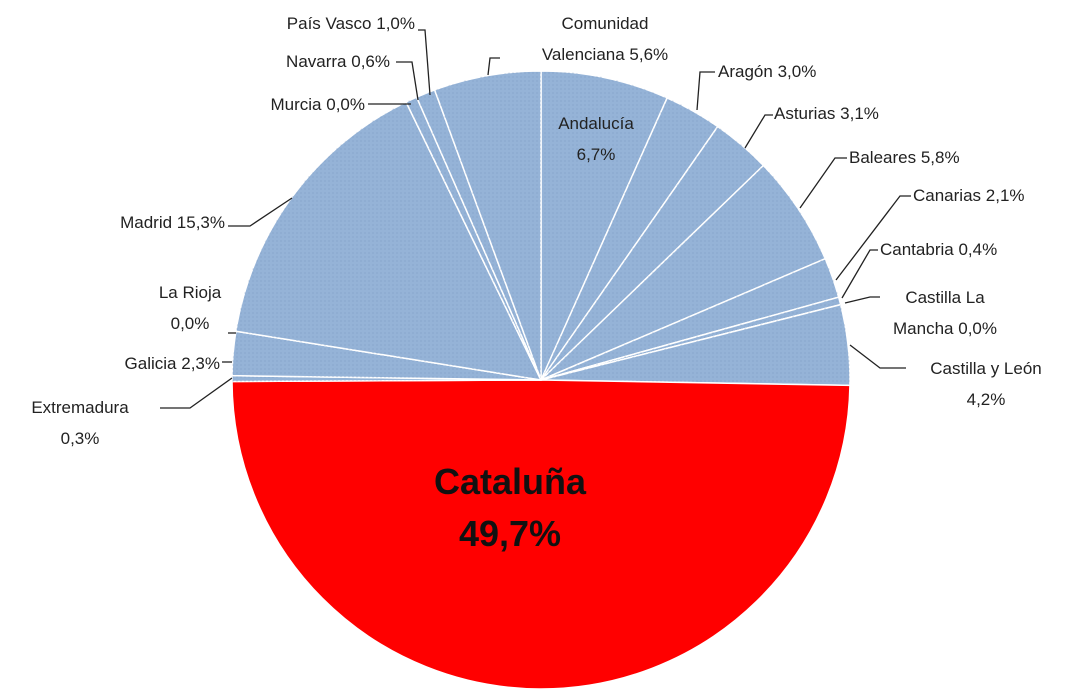 This screenshot has height=690, width=1067. Describe the element at coordinates (316, 61) in the screenshot. I see `category-name: Navarra` at that location.